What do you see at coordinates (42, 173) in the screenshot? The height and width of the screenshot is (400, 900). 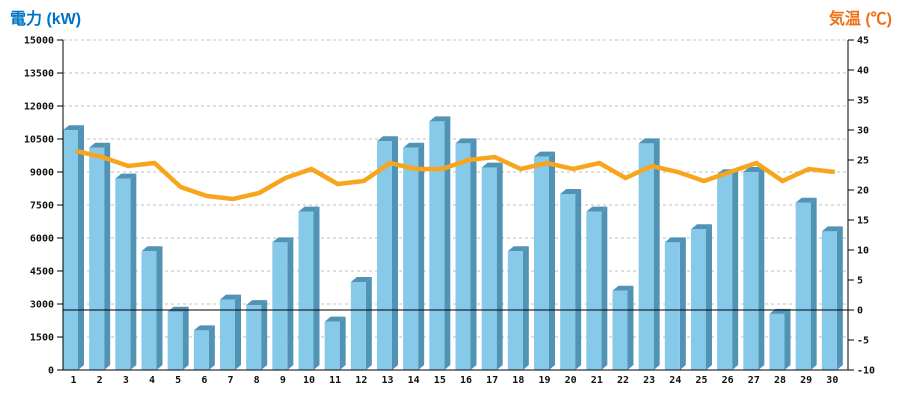 I see `left-tick-label: 9000` at bounding box center [42, 173].